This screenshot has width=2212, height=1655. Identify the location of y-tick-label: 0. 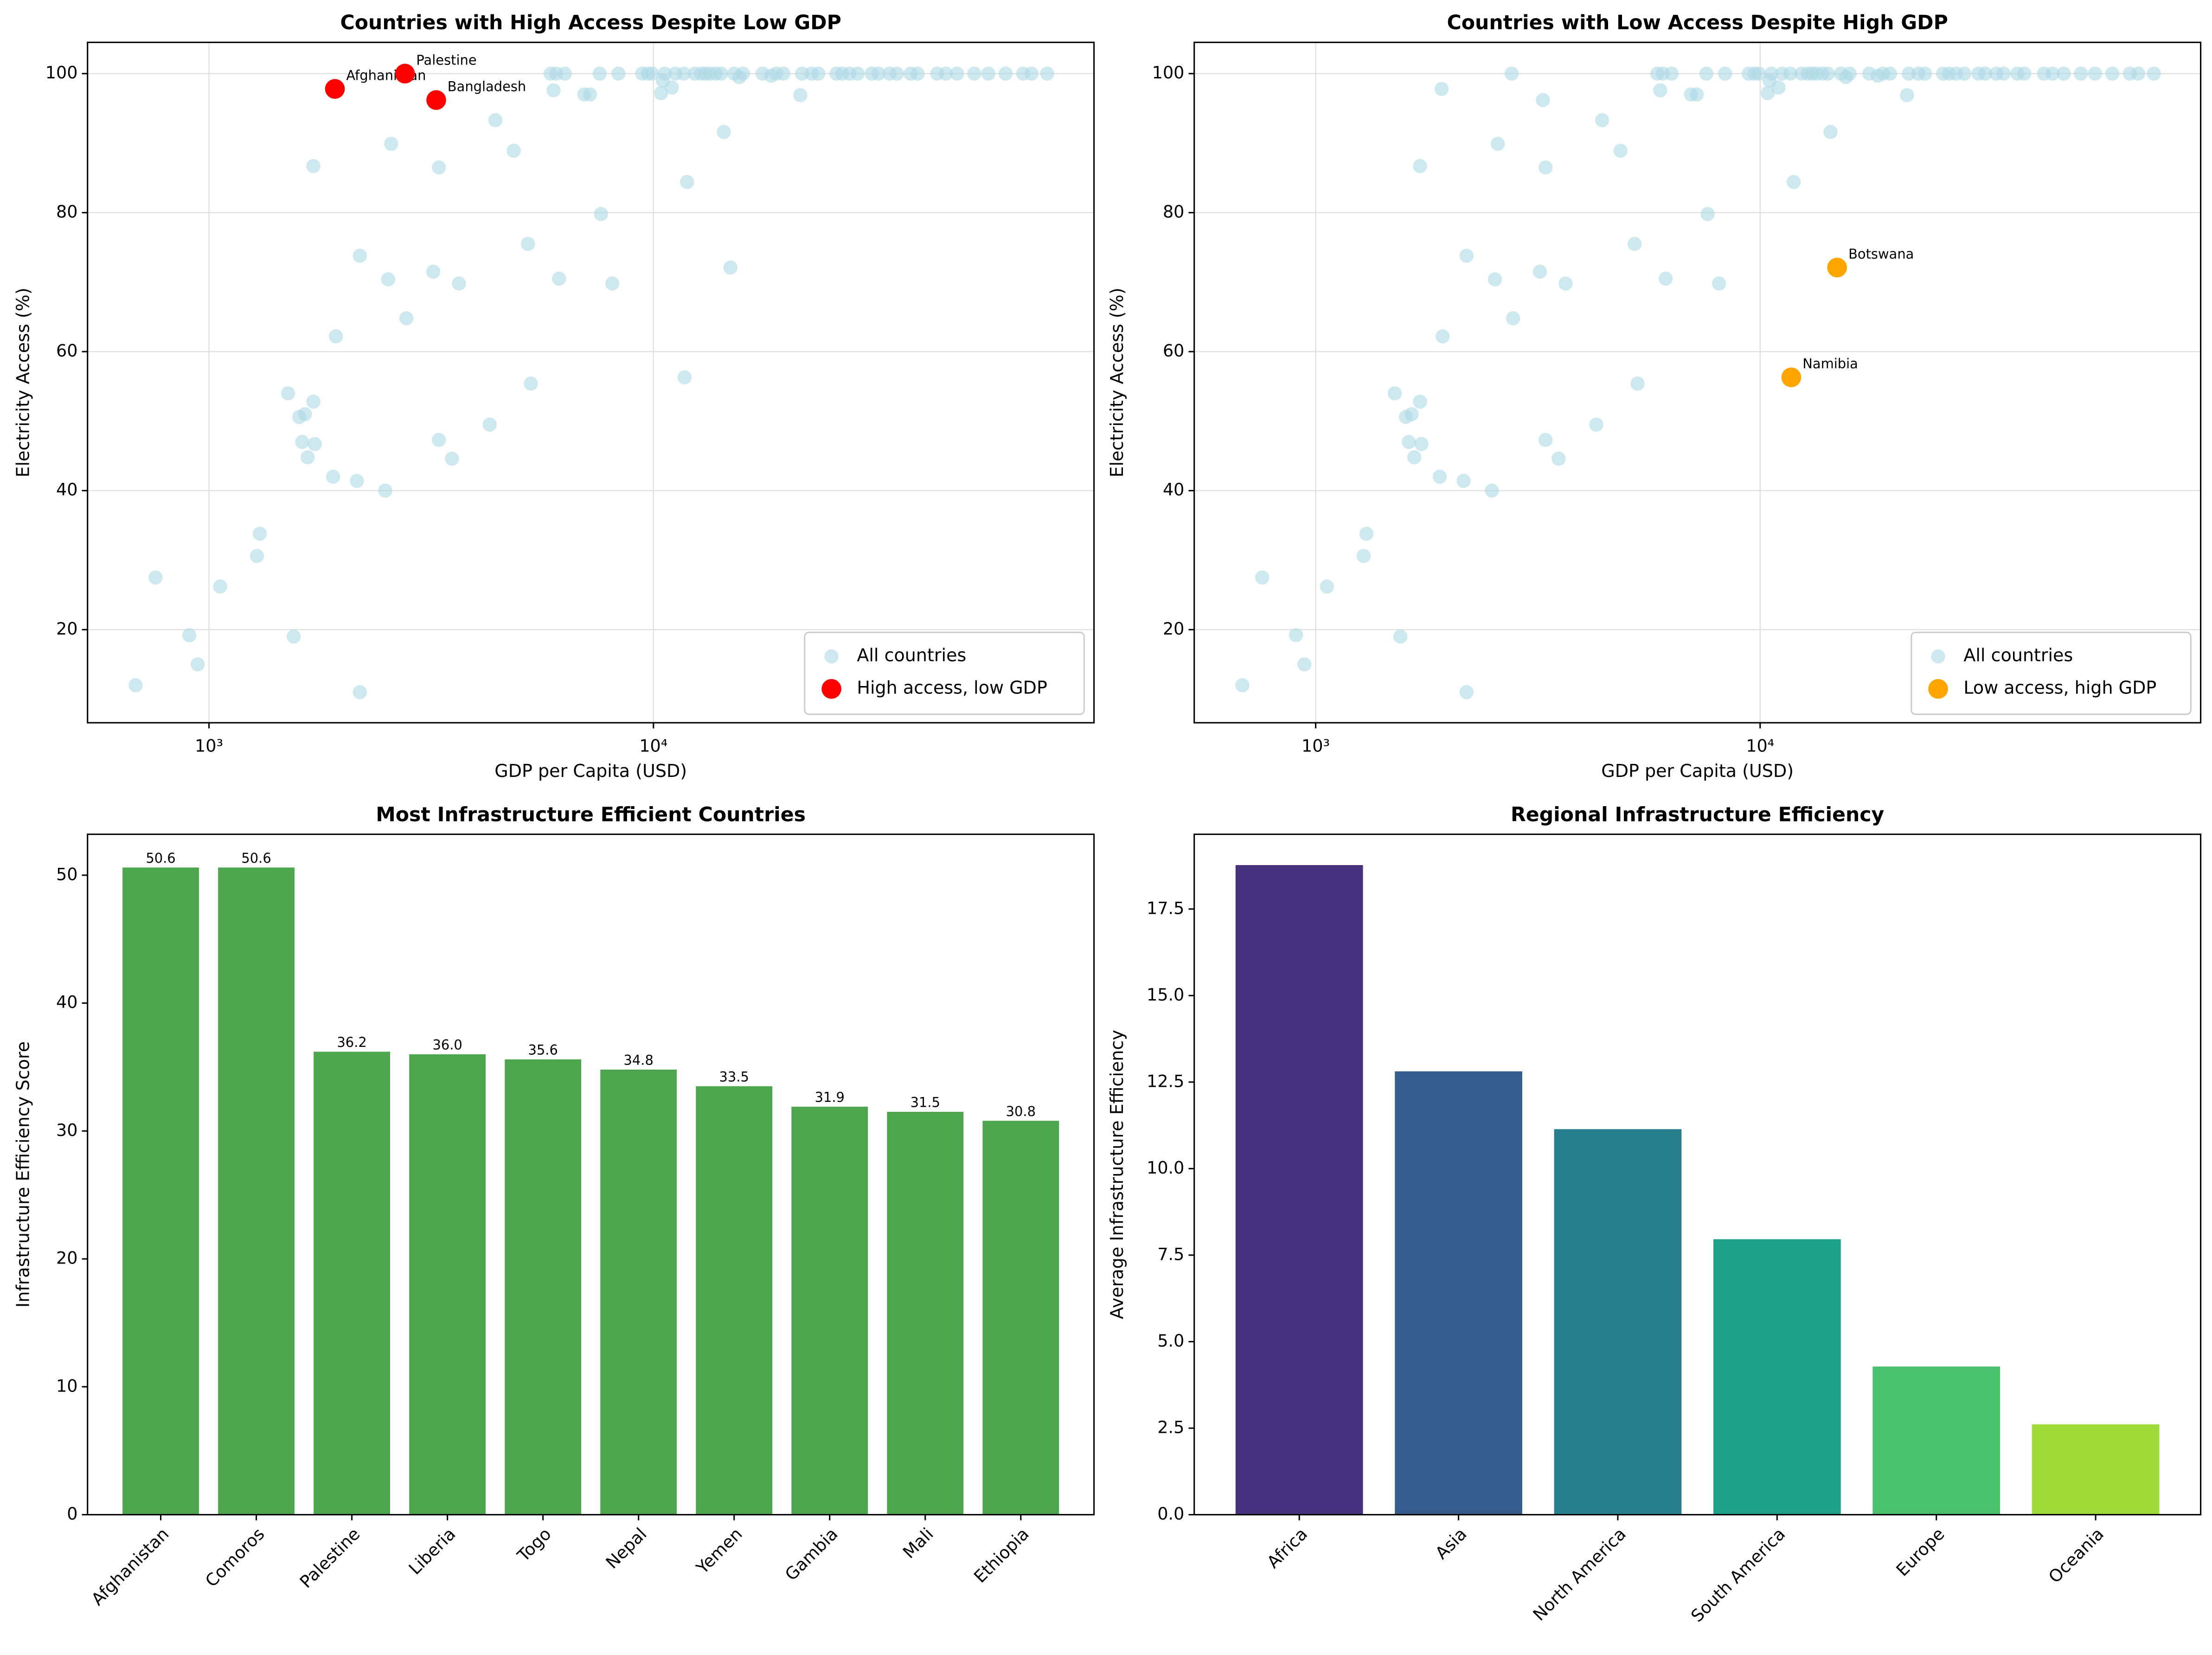
(72, 1514).